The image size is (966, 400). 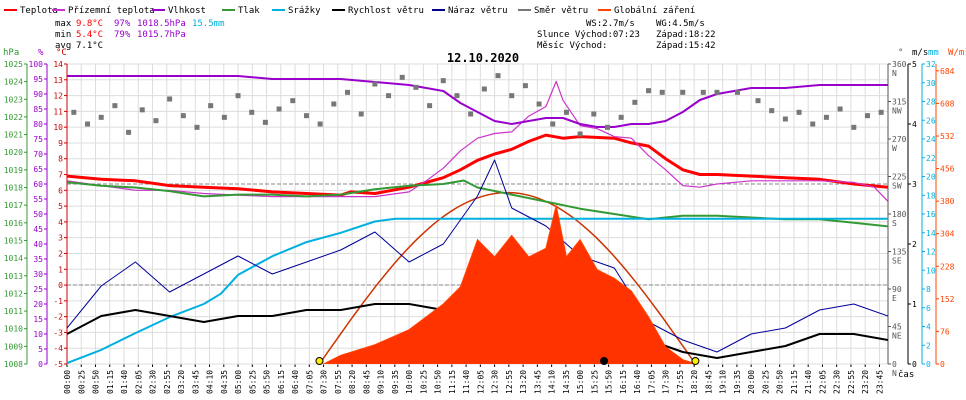 What do you see at coordinates (195, 382) in the screenshot?
I see `x-tick-label: 03:45` at bounding box center [195, 382].